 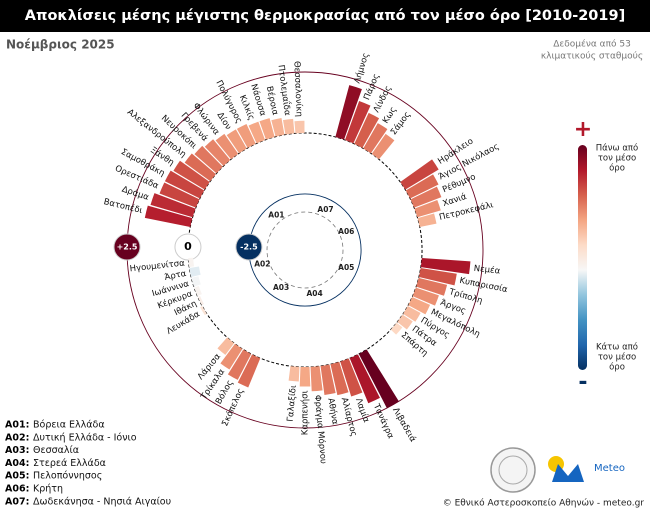 What do you see at coordinates (276, 214) in the screenshot?
I see `region-label: A01` at bounding box center [276, 214].